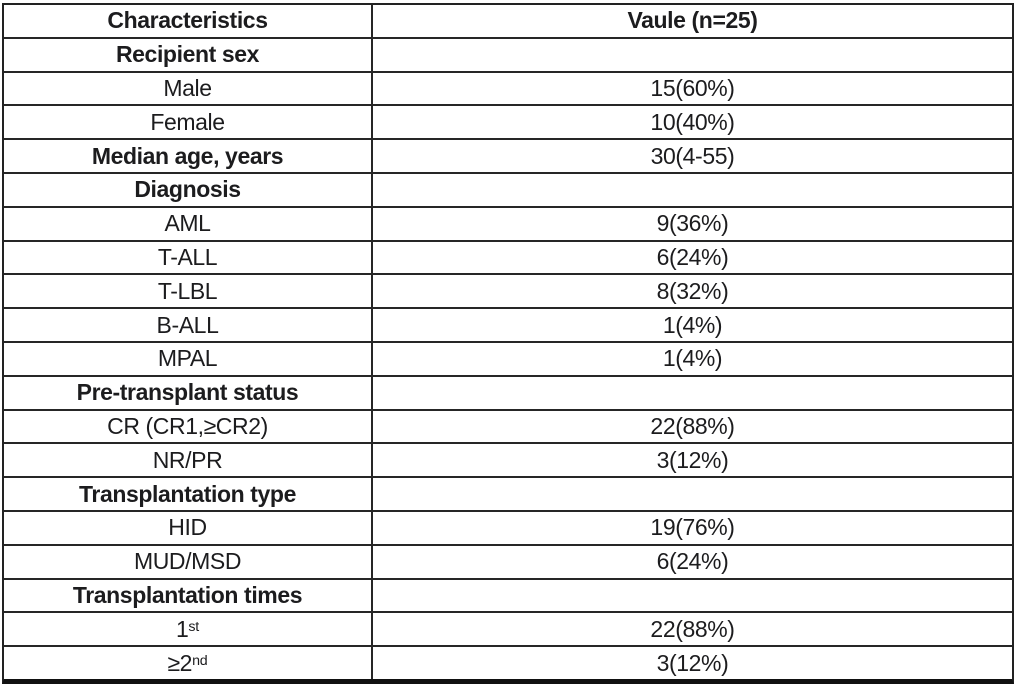 The image size is (1022, 686). Describe the element at coordinates (188, 291) in the screenshot. I see `row-label: T-LBL` at that location.